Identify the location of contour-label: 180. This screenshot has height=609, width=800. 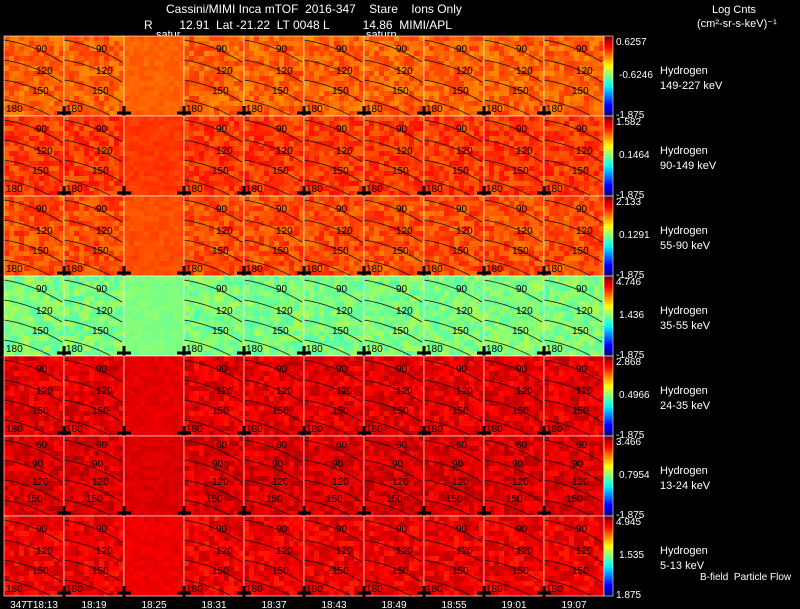
(74, 189).